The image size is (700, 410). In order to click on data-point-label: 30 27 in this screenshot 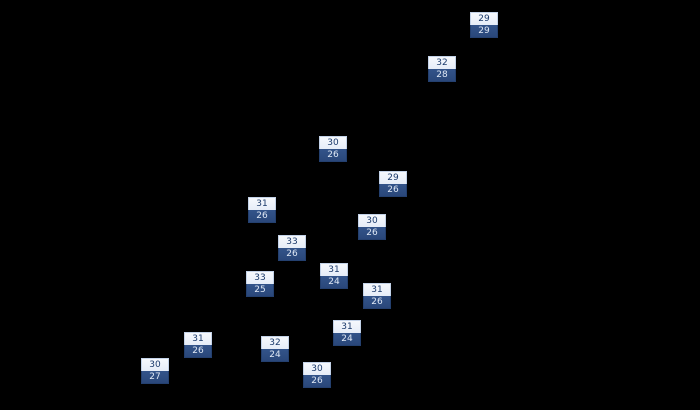, I will do `click(155, 371)`.